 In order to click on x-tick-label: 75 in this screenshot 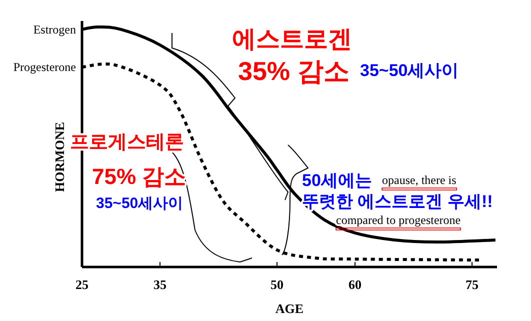, I will do `click(473, 284)`.